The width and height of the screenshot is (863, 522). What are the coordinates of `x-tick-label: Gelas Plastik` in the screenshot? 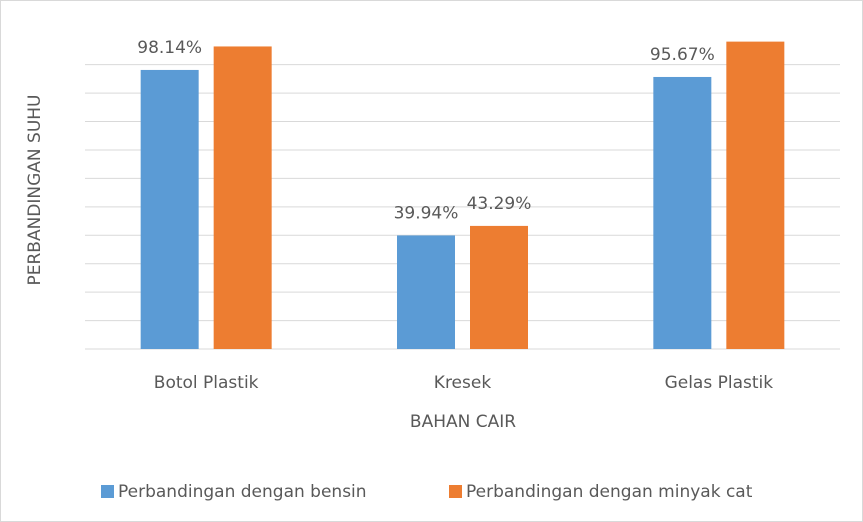 It's located at (719, 383).